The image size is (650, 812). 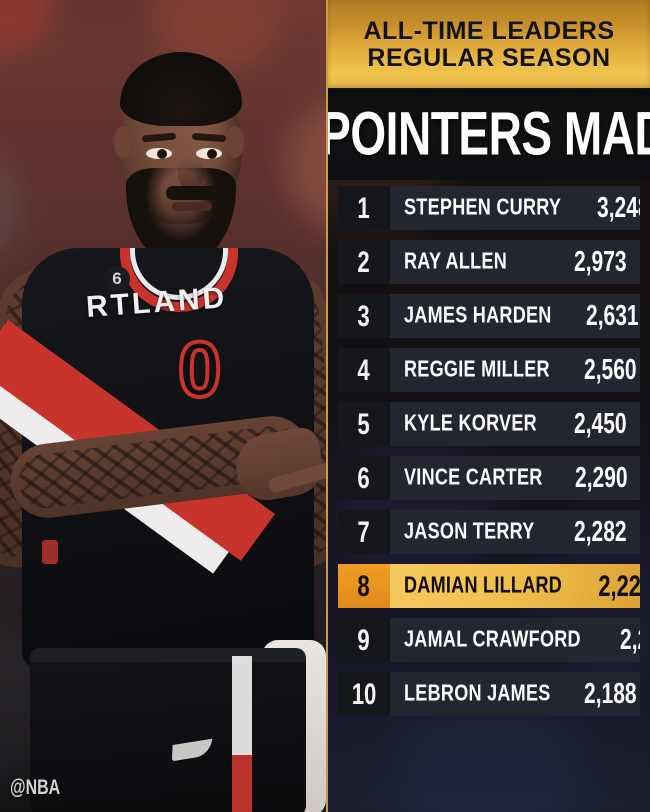 I want to click on player-name-cell: JAMAL CRAWFORD, so click(x=500, y=639).